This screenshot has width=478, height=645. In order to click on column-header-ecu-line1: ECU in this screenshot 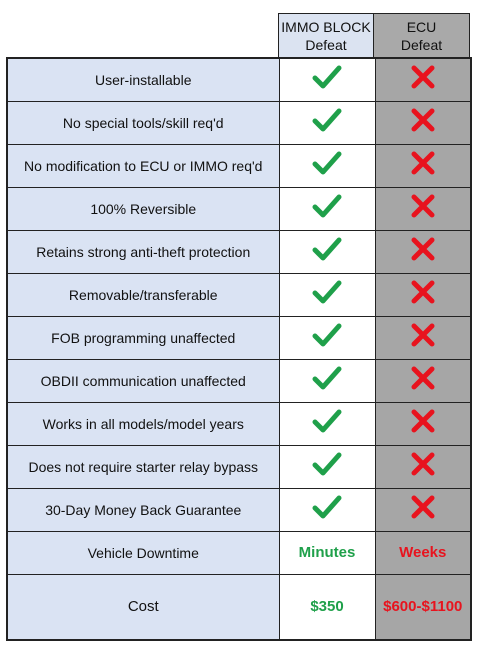, I will do `click(421, 26)`.